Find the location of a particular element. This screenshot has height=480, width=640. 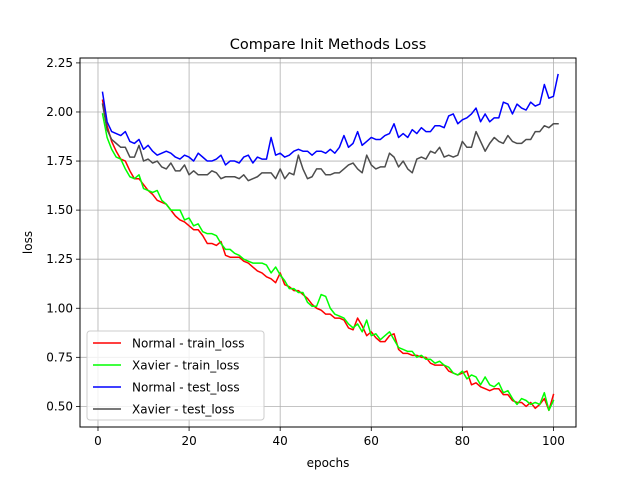

y-tick-label: 2.25 is located at coordinates (59, 63).